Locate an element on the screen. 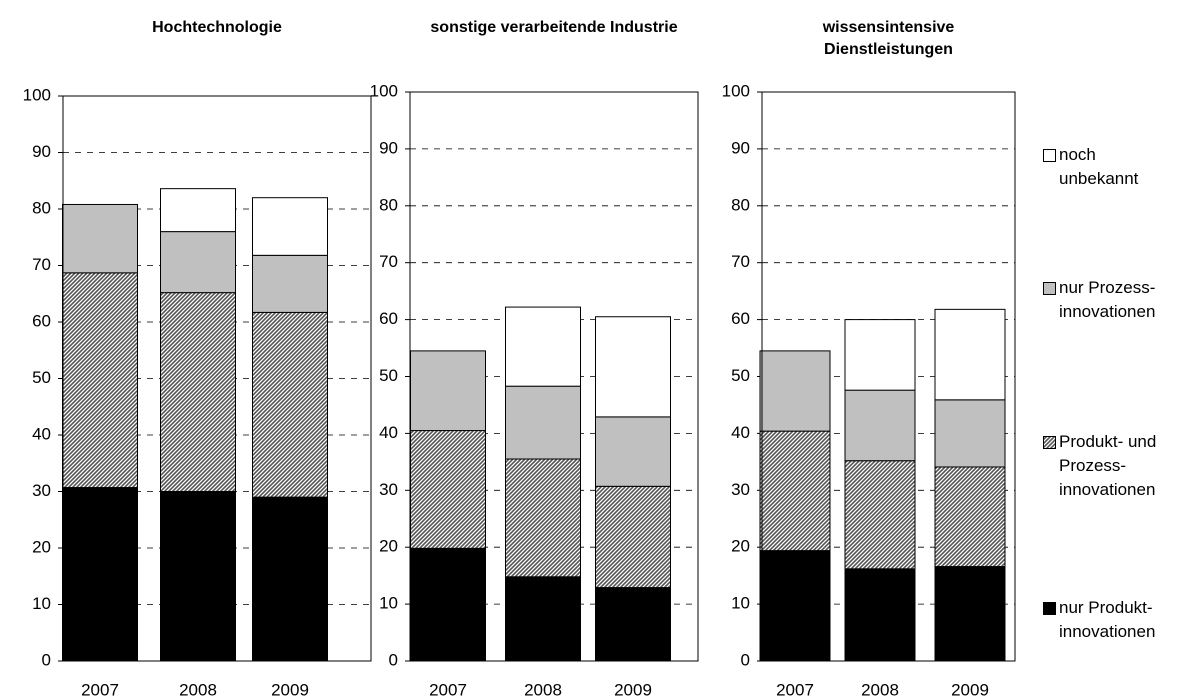 The height and width of the screenshot is (699, 1192). legend-label: nur Prozess-innovationen is located at coordinates (1107, 299).